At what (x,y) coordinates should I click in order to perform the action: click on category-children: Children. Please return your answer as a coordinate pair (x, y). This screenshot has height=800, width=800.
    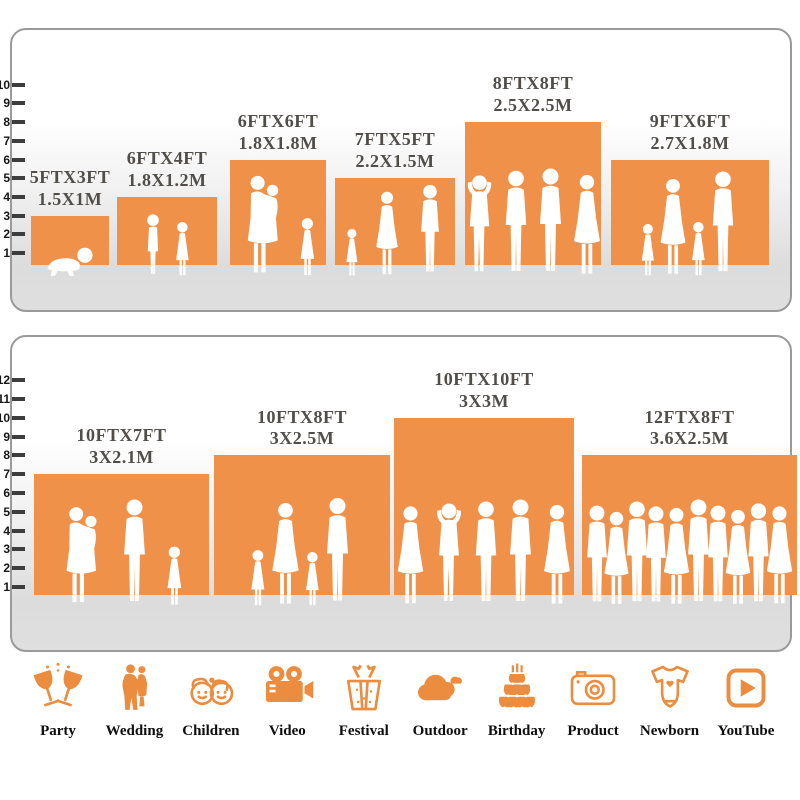
    Looking at the image, I should click on (211, 699).